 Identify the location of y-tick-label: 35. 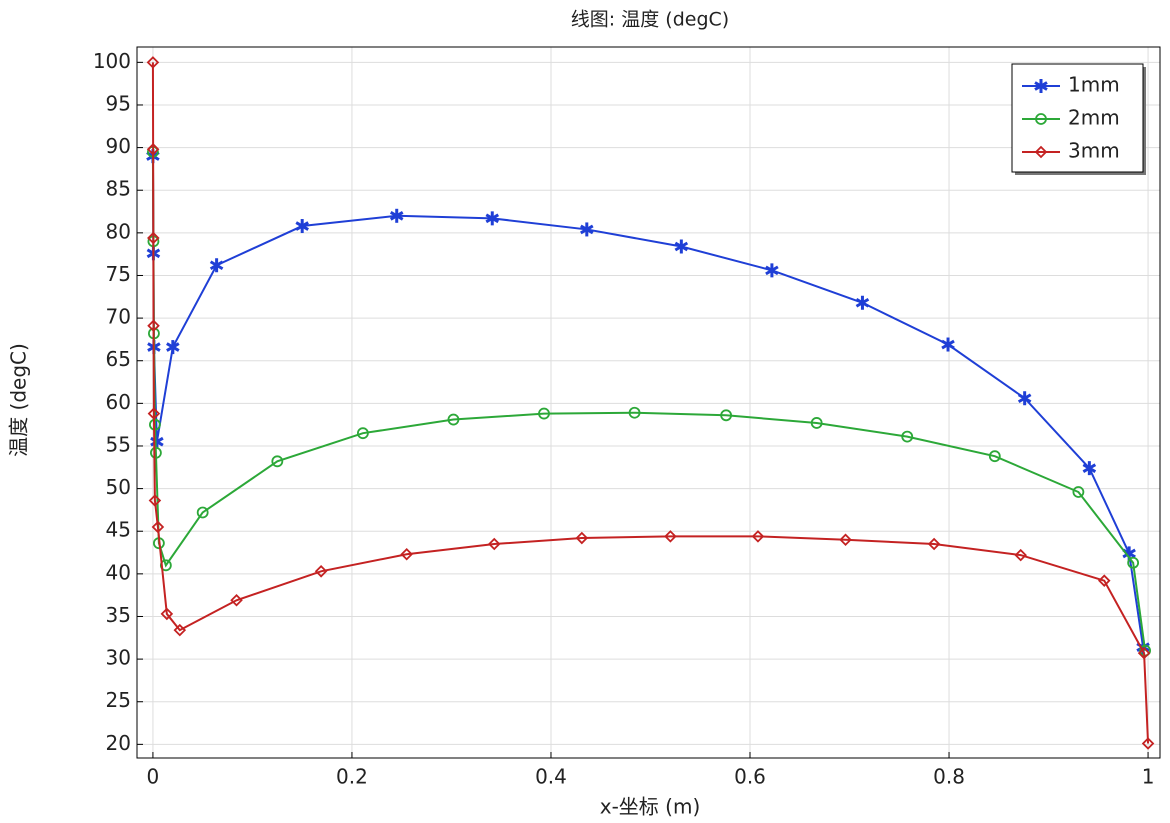
(118, 615).